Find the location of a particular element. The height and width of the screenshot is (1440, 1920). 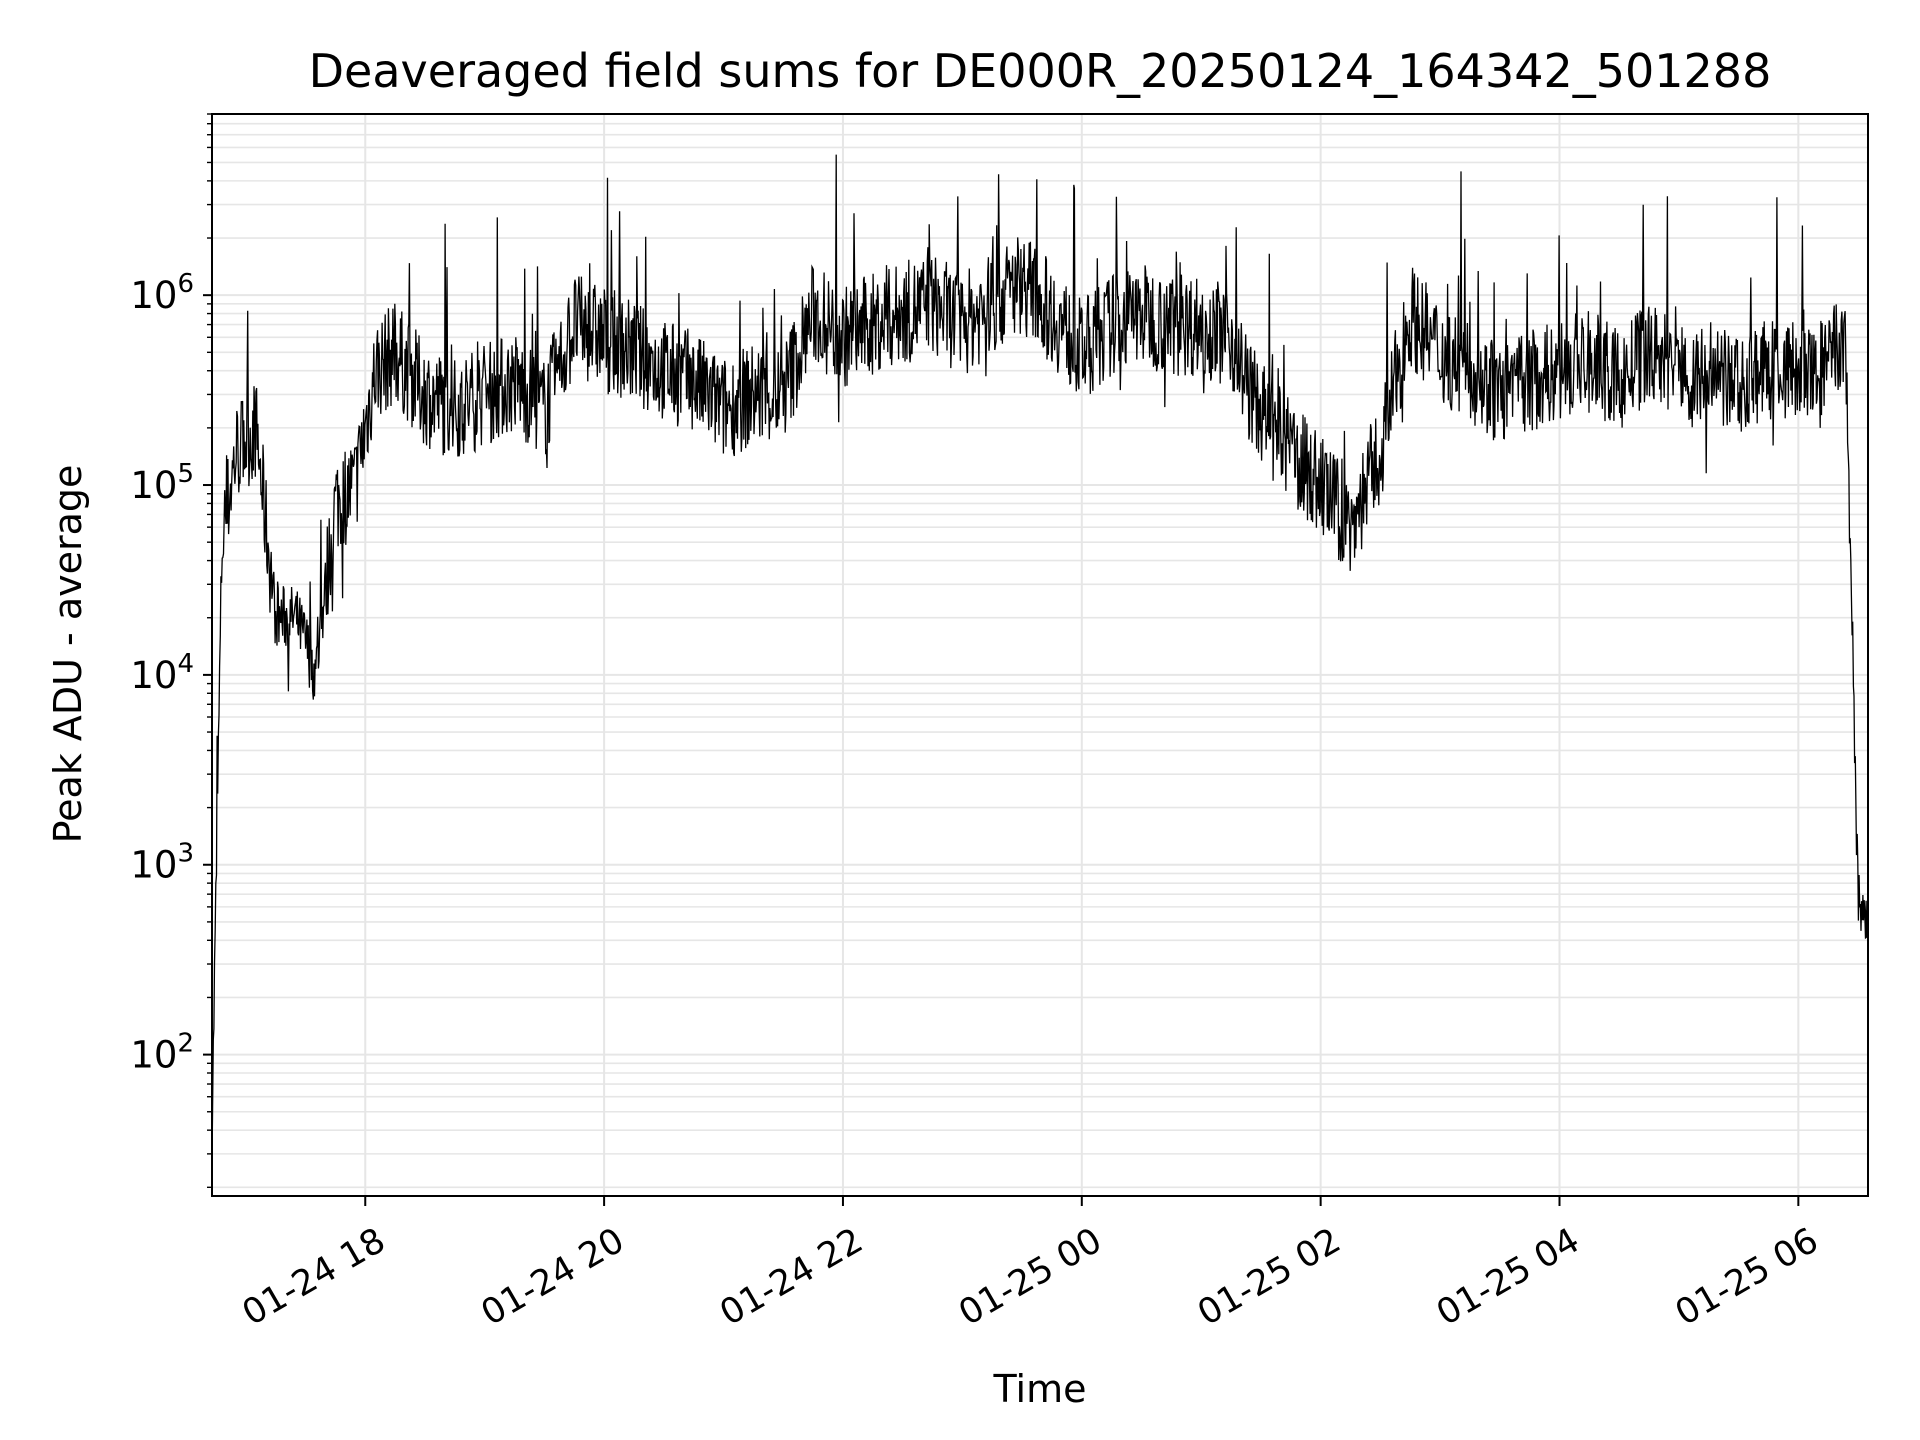

x-tick-label: 01-25 06 is located at coordinates (1747, 1277).